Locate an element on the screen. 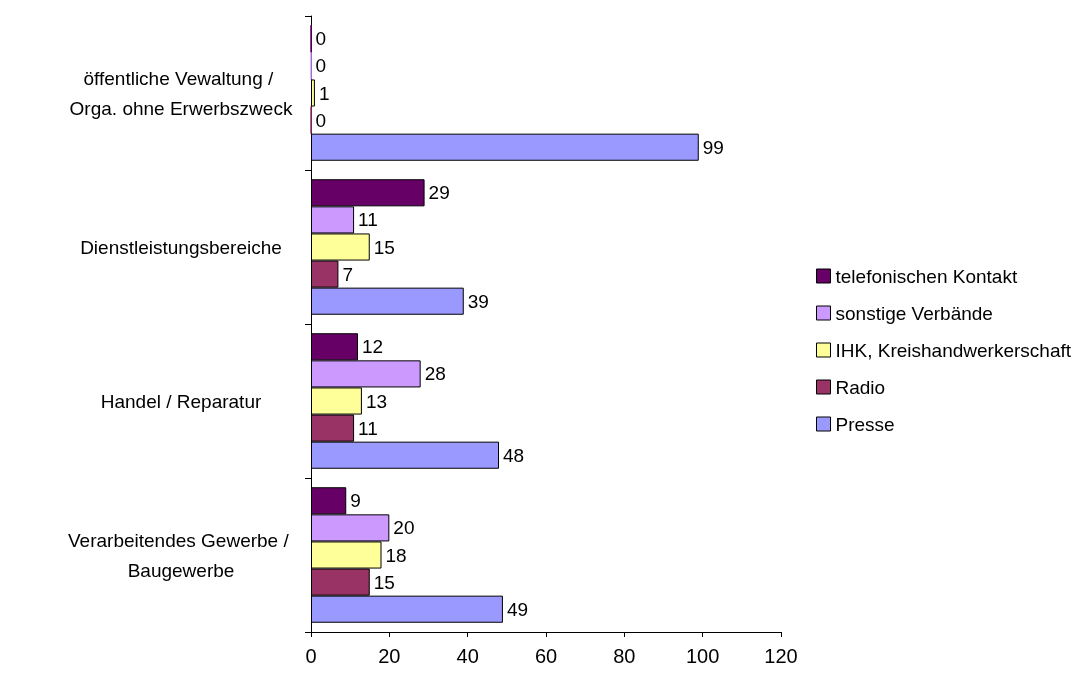 The image size is (1089, 700). x-tick-label: 80 is located at coordinates (624, 656).